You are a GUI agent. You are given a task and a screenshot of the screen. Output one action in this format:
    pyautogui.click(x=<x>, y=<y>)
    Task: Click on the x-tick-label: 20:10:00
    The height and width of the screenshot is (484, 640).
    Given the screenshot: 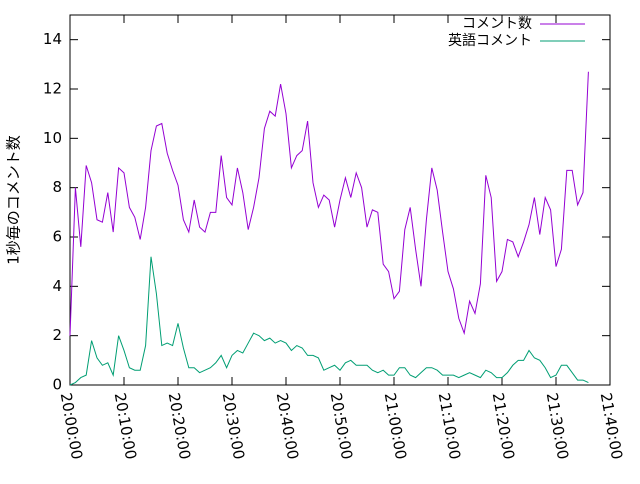 What is the action you would take?
    pyautogui.click(x=125, y=425)
    